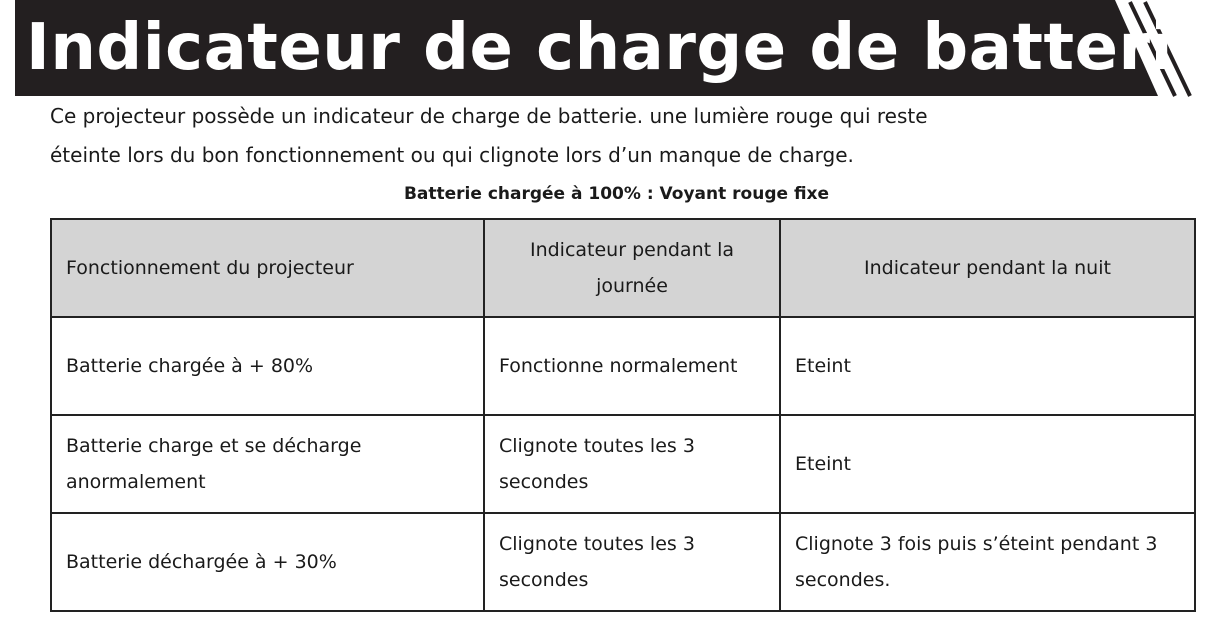 The width and height of the screenshot is (1213, 635). What do you see at coordinates (267, 562) in the screenshot?
I see `table-cell: Batterie déchargée à + 30%` at bounding box center [267, 562].